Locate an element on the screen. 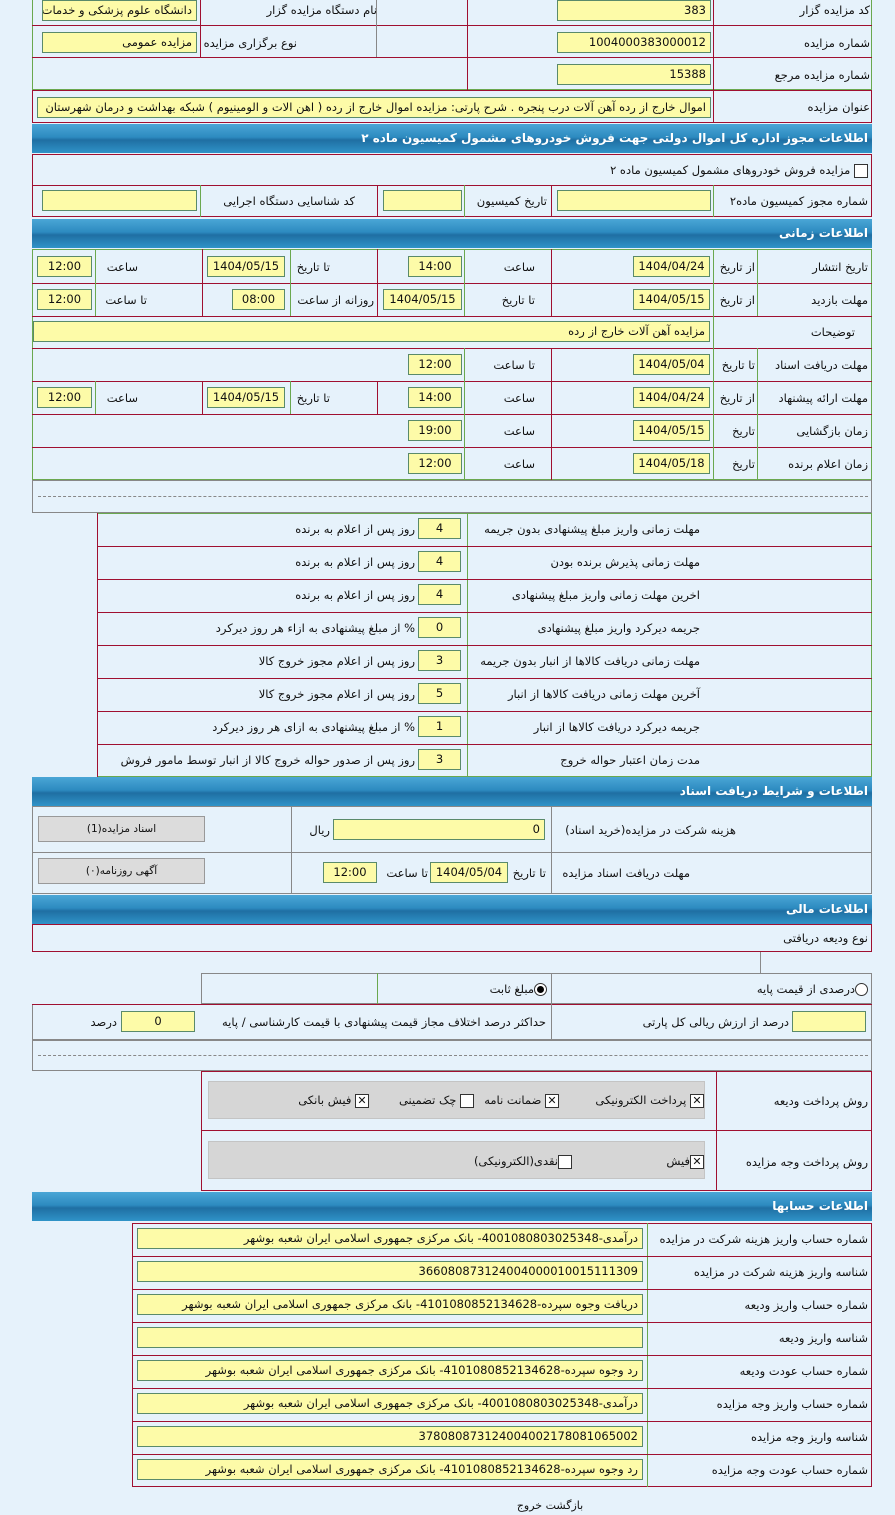 The image size is (895, 1515). docs-to-time-field: 12:00 is located at coordinates (350, 872).